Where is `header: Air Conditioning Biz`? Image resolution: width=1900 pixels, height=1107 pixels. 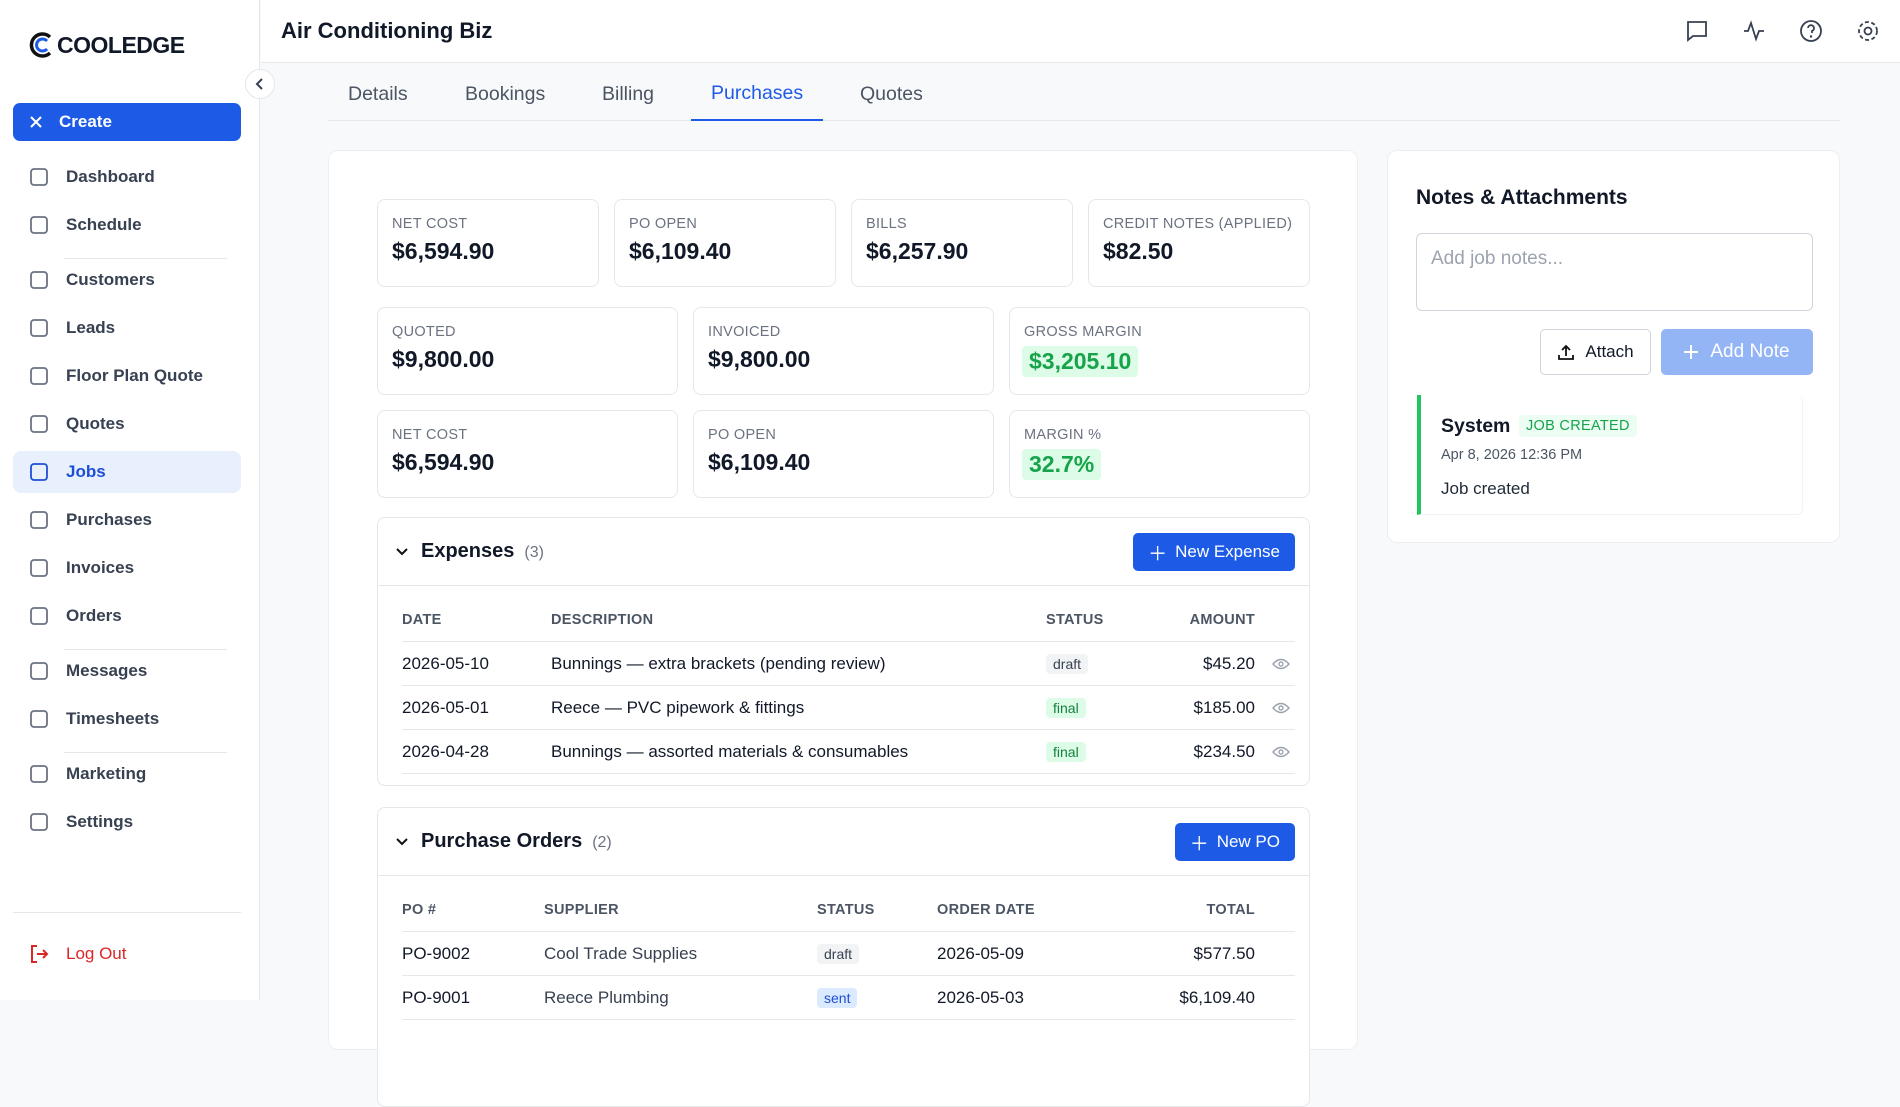
header: Air Conditioning Biz is located at coordinates (1080, 31).